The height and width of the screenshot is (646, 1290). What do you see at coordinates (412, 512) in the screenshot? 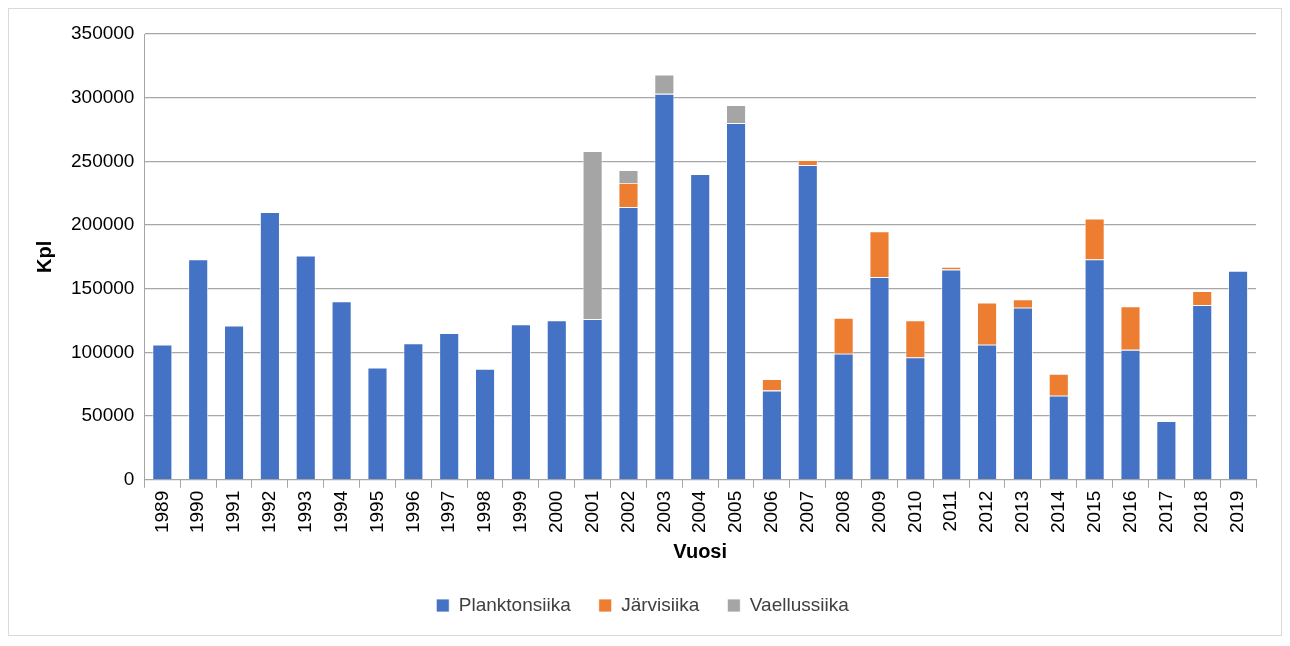
I see `x-tick-label: 1996` at bounding box center [412, 512].